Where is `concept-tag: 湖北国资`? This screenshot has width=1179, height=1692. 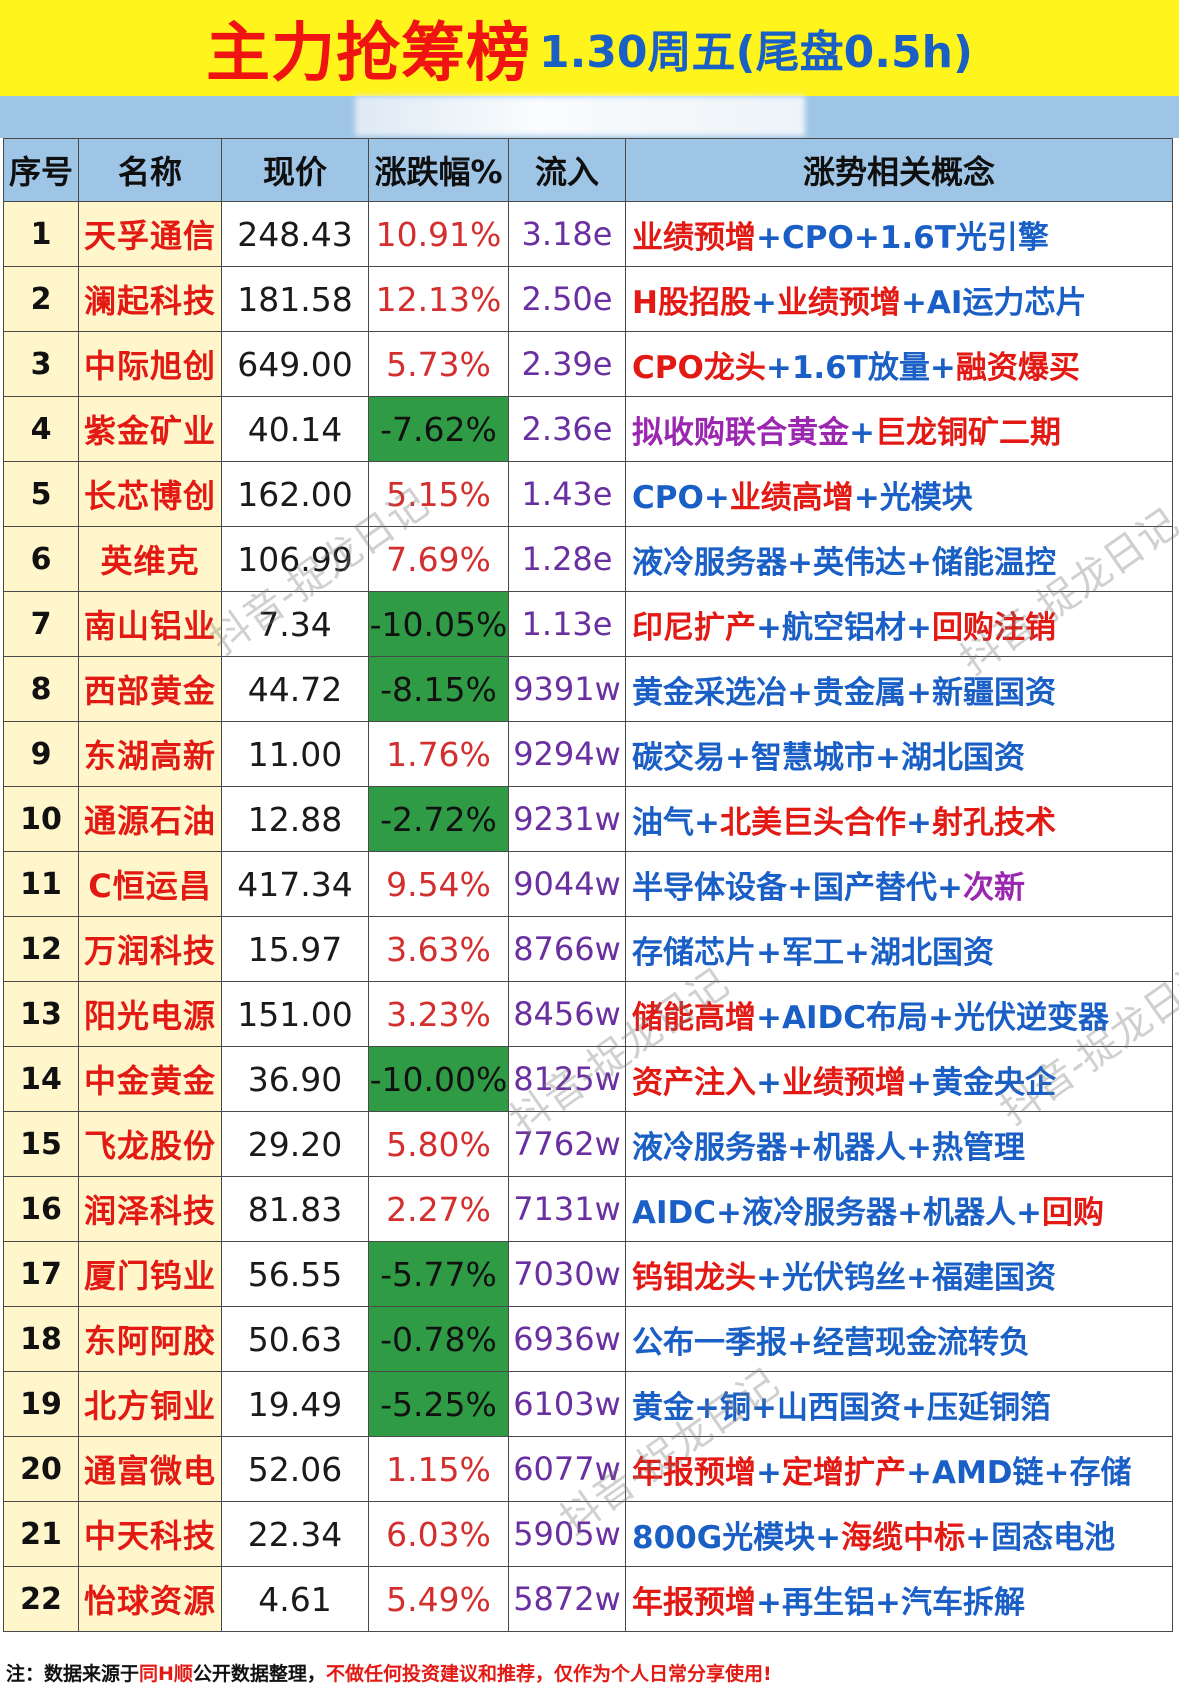
concept-tag: 湖北国资 is located at coordinates (931, 952).